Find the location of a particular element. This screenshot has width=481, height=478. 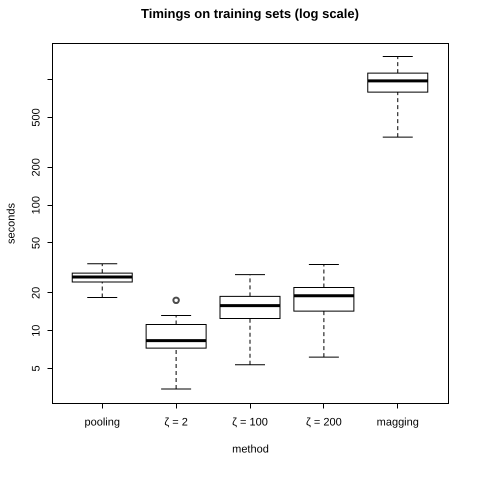

chart-title: Timings on training sets (log scale) is located at coordinates (250, 13).